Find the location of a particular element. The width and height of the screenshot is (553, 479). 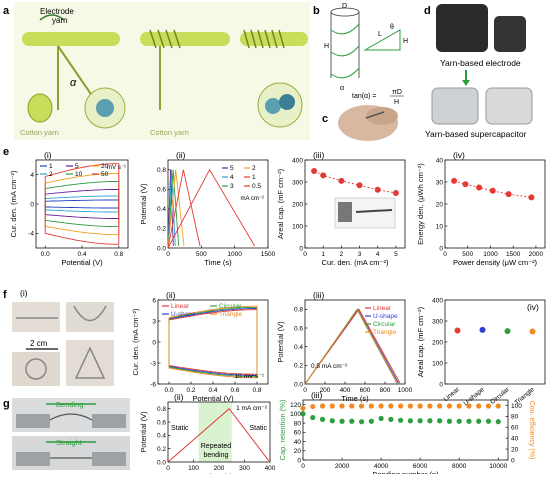

x-tick-label: 2 is located at coordinates (342, 254).